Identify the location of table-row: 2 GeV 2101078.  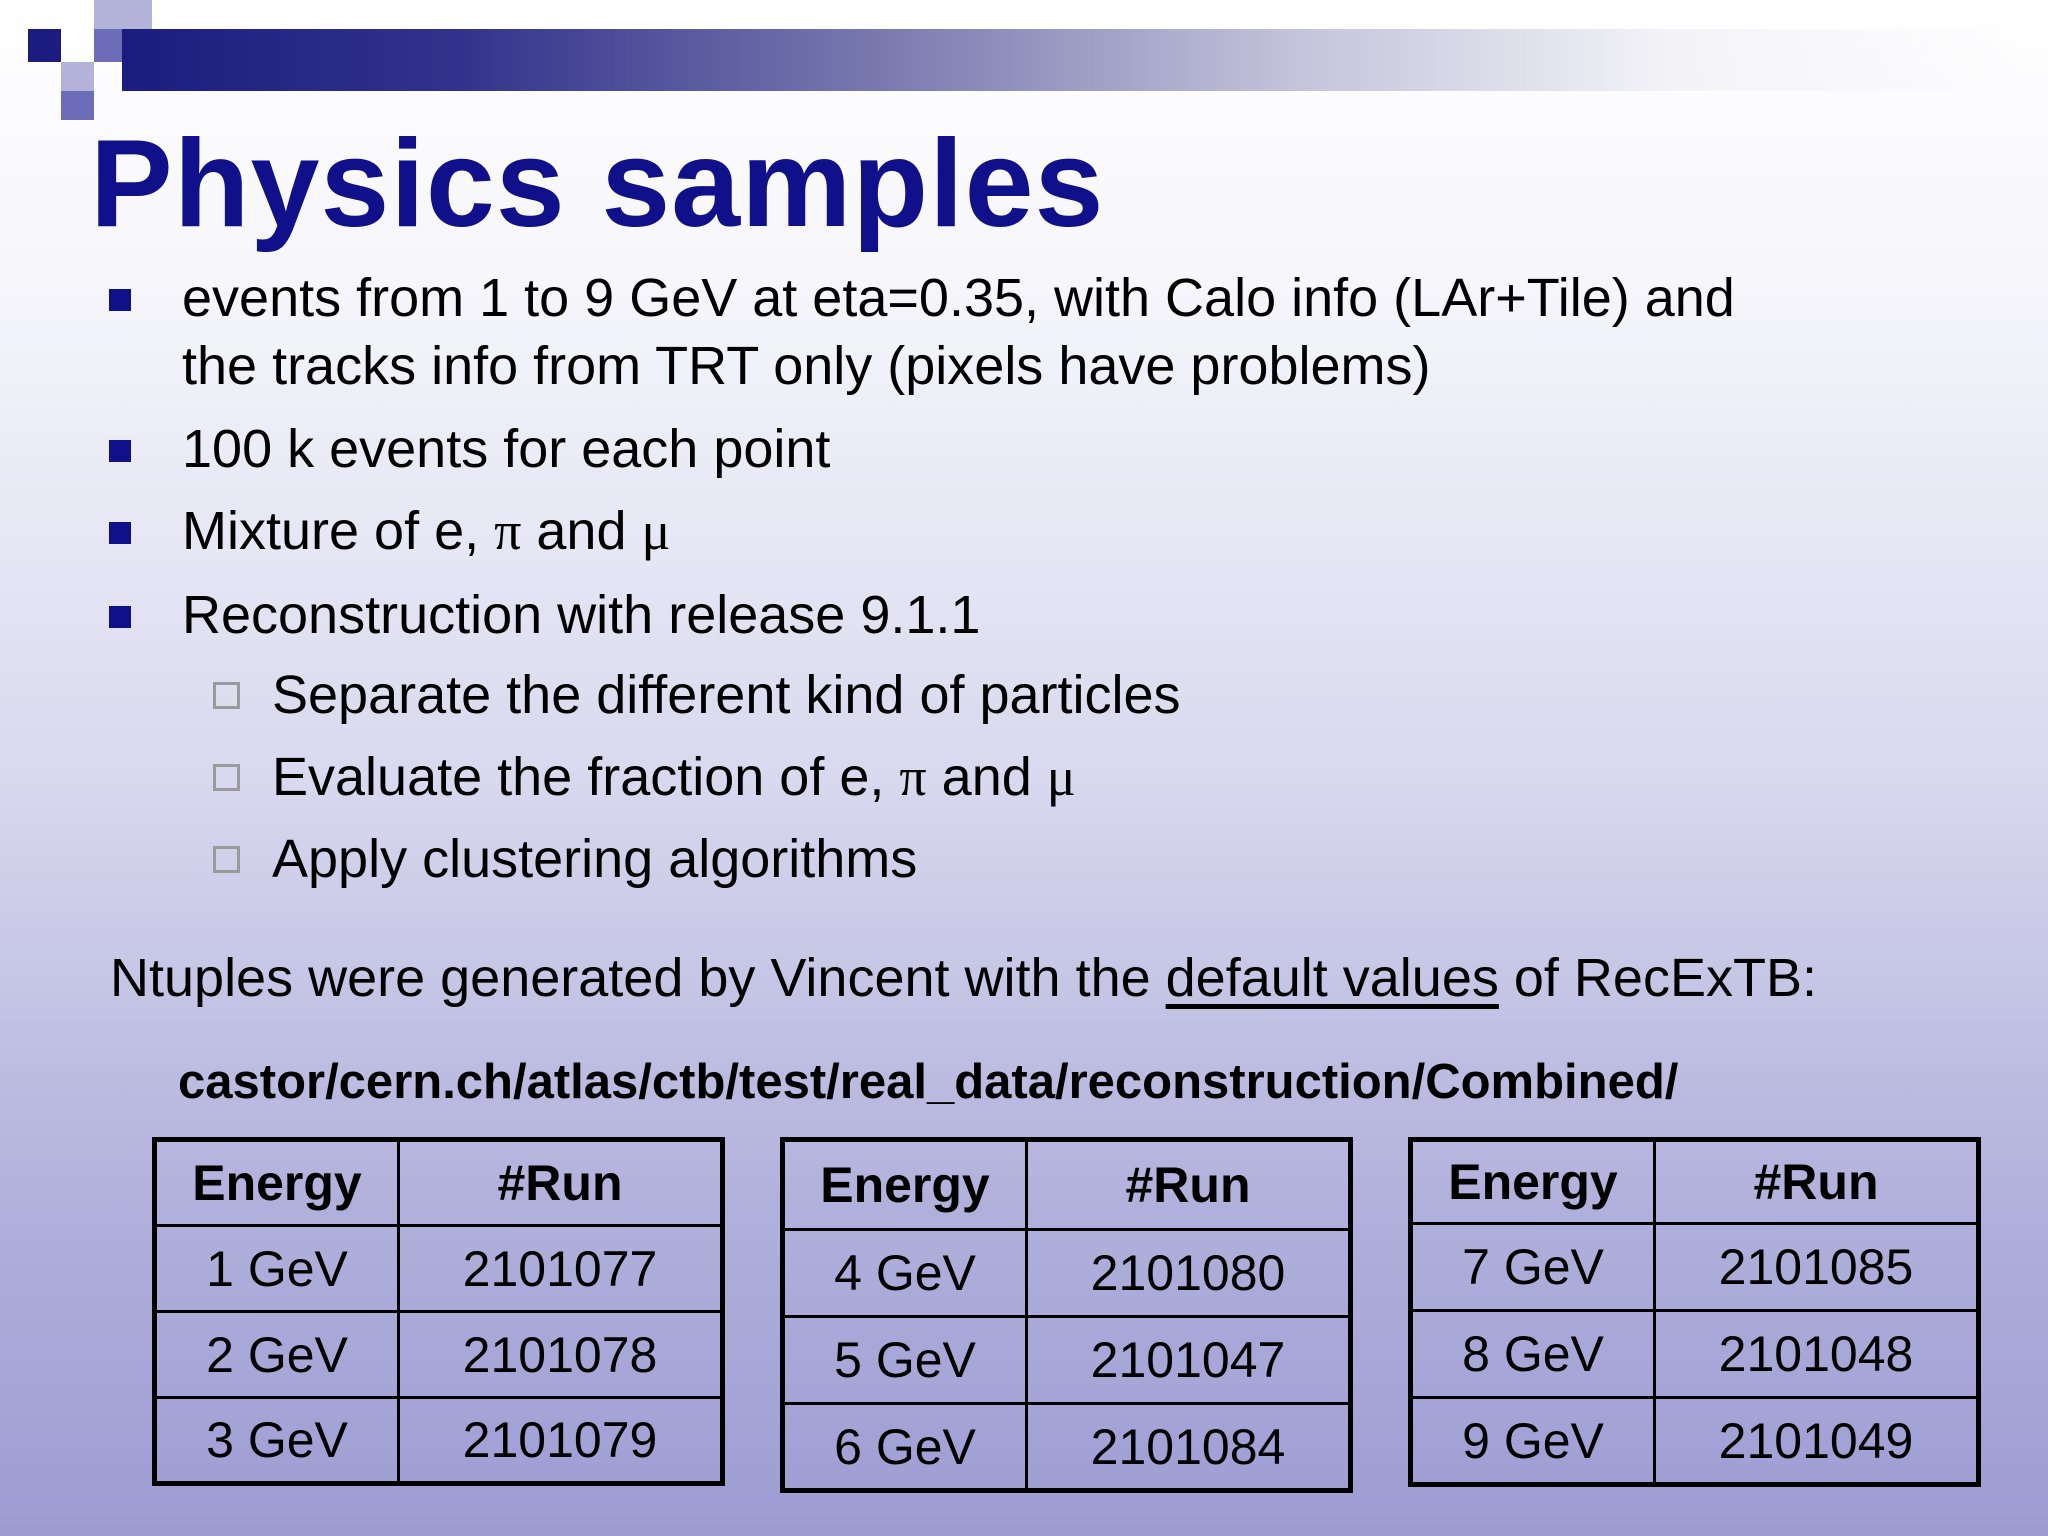
(438, 1354).